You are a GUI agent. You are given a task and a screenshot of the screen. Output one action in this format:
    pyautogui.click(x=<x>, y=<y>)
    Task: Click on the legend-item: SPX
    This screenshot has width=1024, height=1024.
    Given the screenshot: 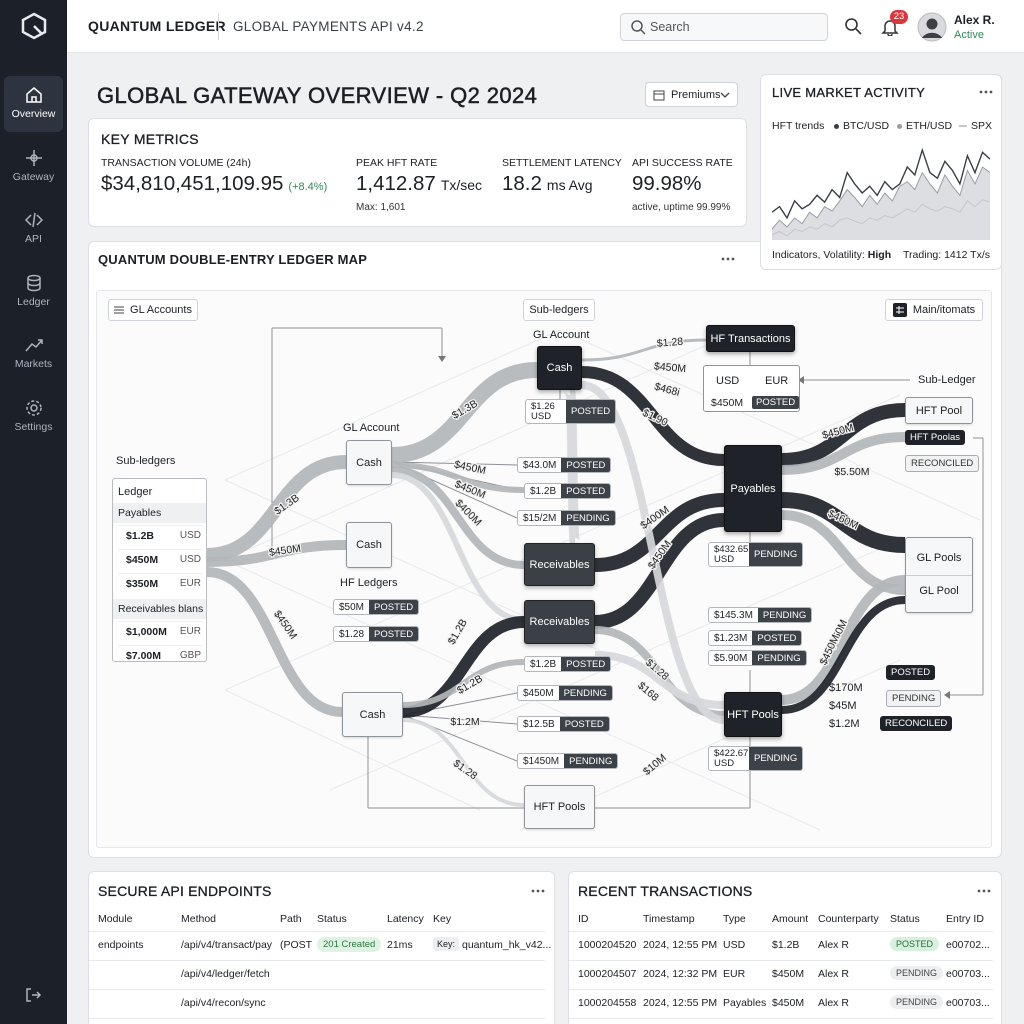 What is the action you would take?
    pyautogui.click(x=975, y=126)
    